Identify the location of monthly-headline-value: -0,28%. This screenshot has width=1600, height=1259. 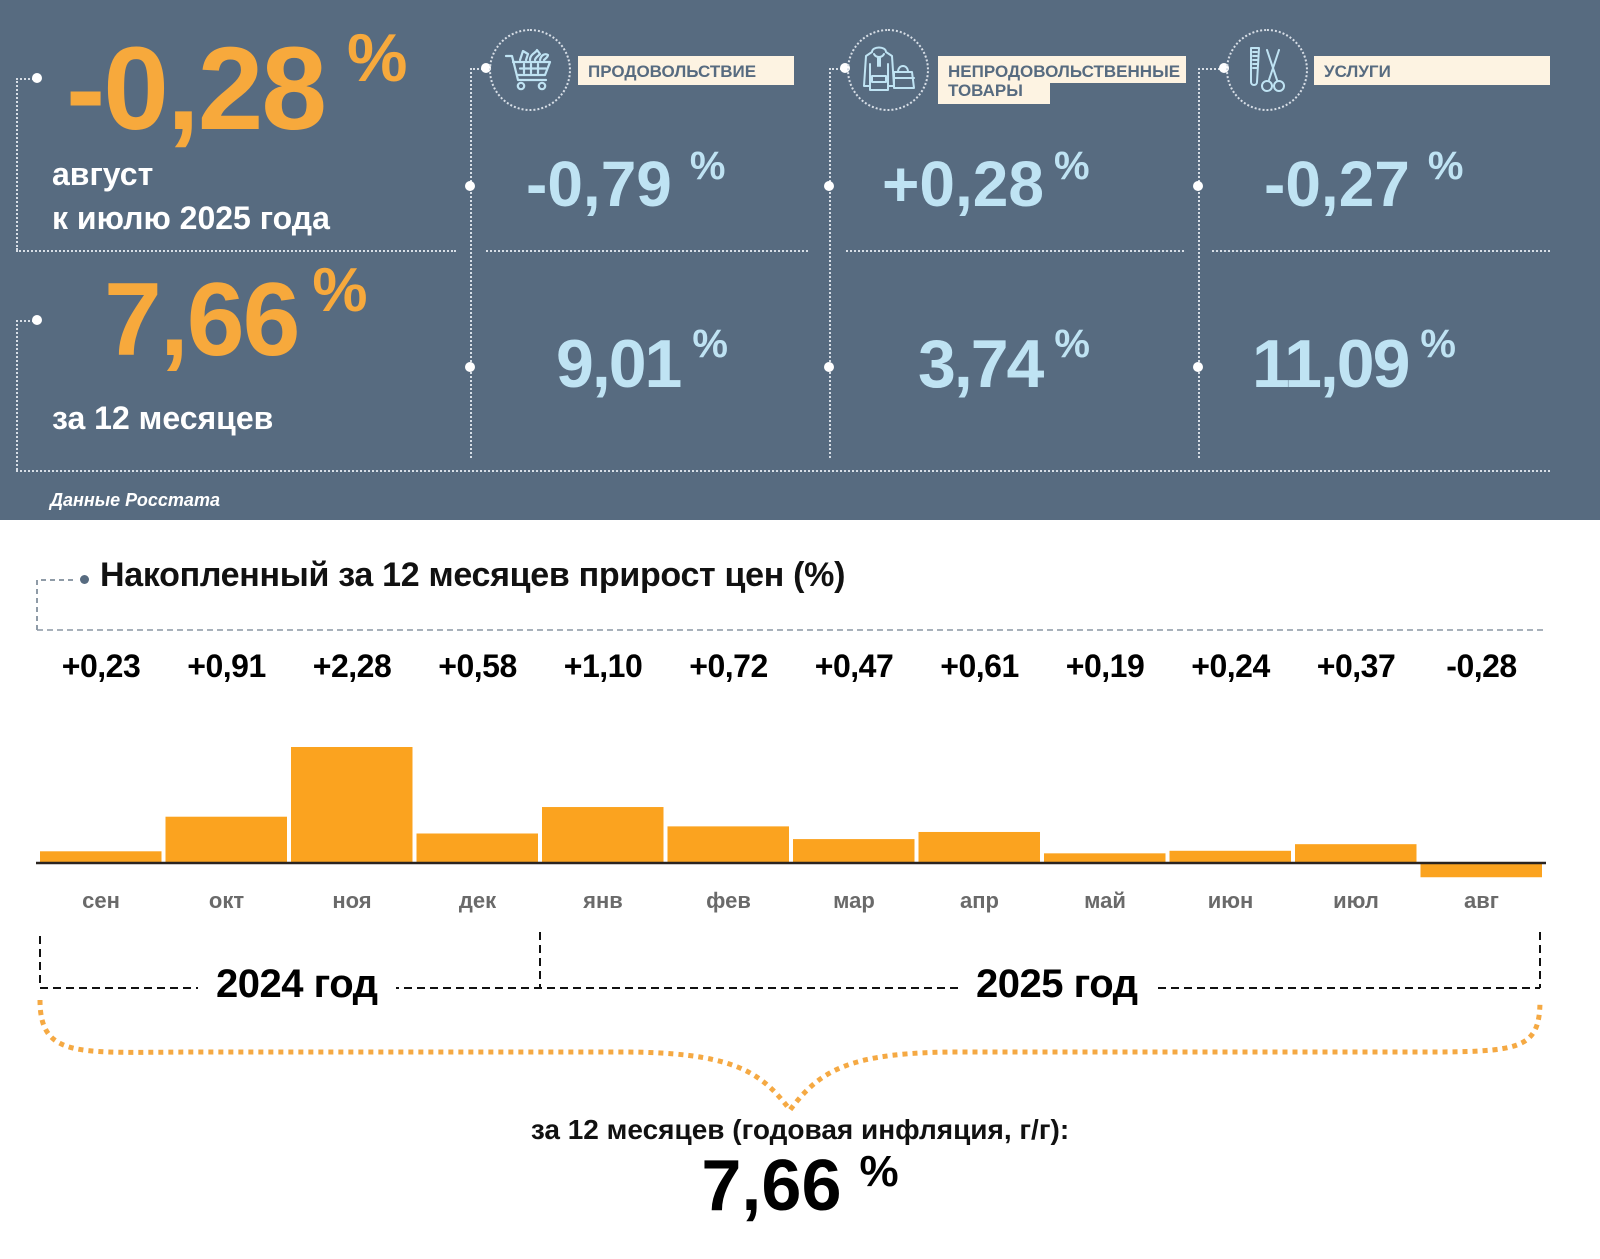
(236, 86).